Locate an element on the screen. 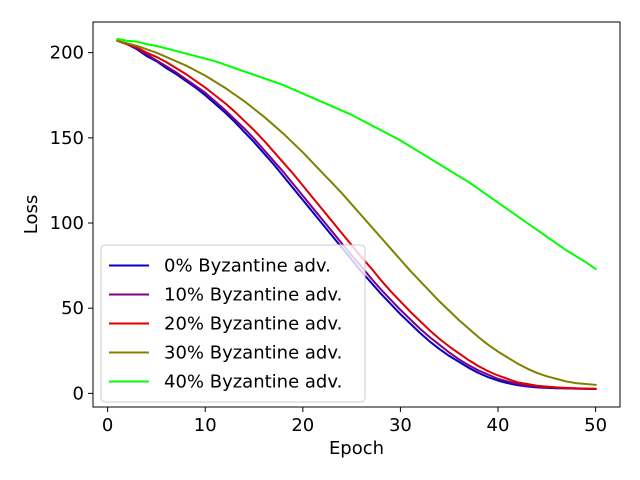 The width and height of the screenshot is (640, 480). legend-label-0: 0% Byzantine adv. is located at coordinates (247, 266).